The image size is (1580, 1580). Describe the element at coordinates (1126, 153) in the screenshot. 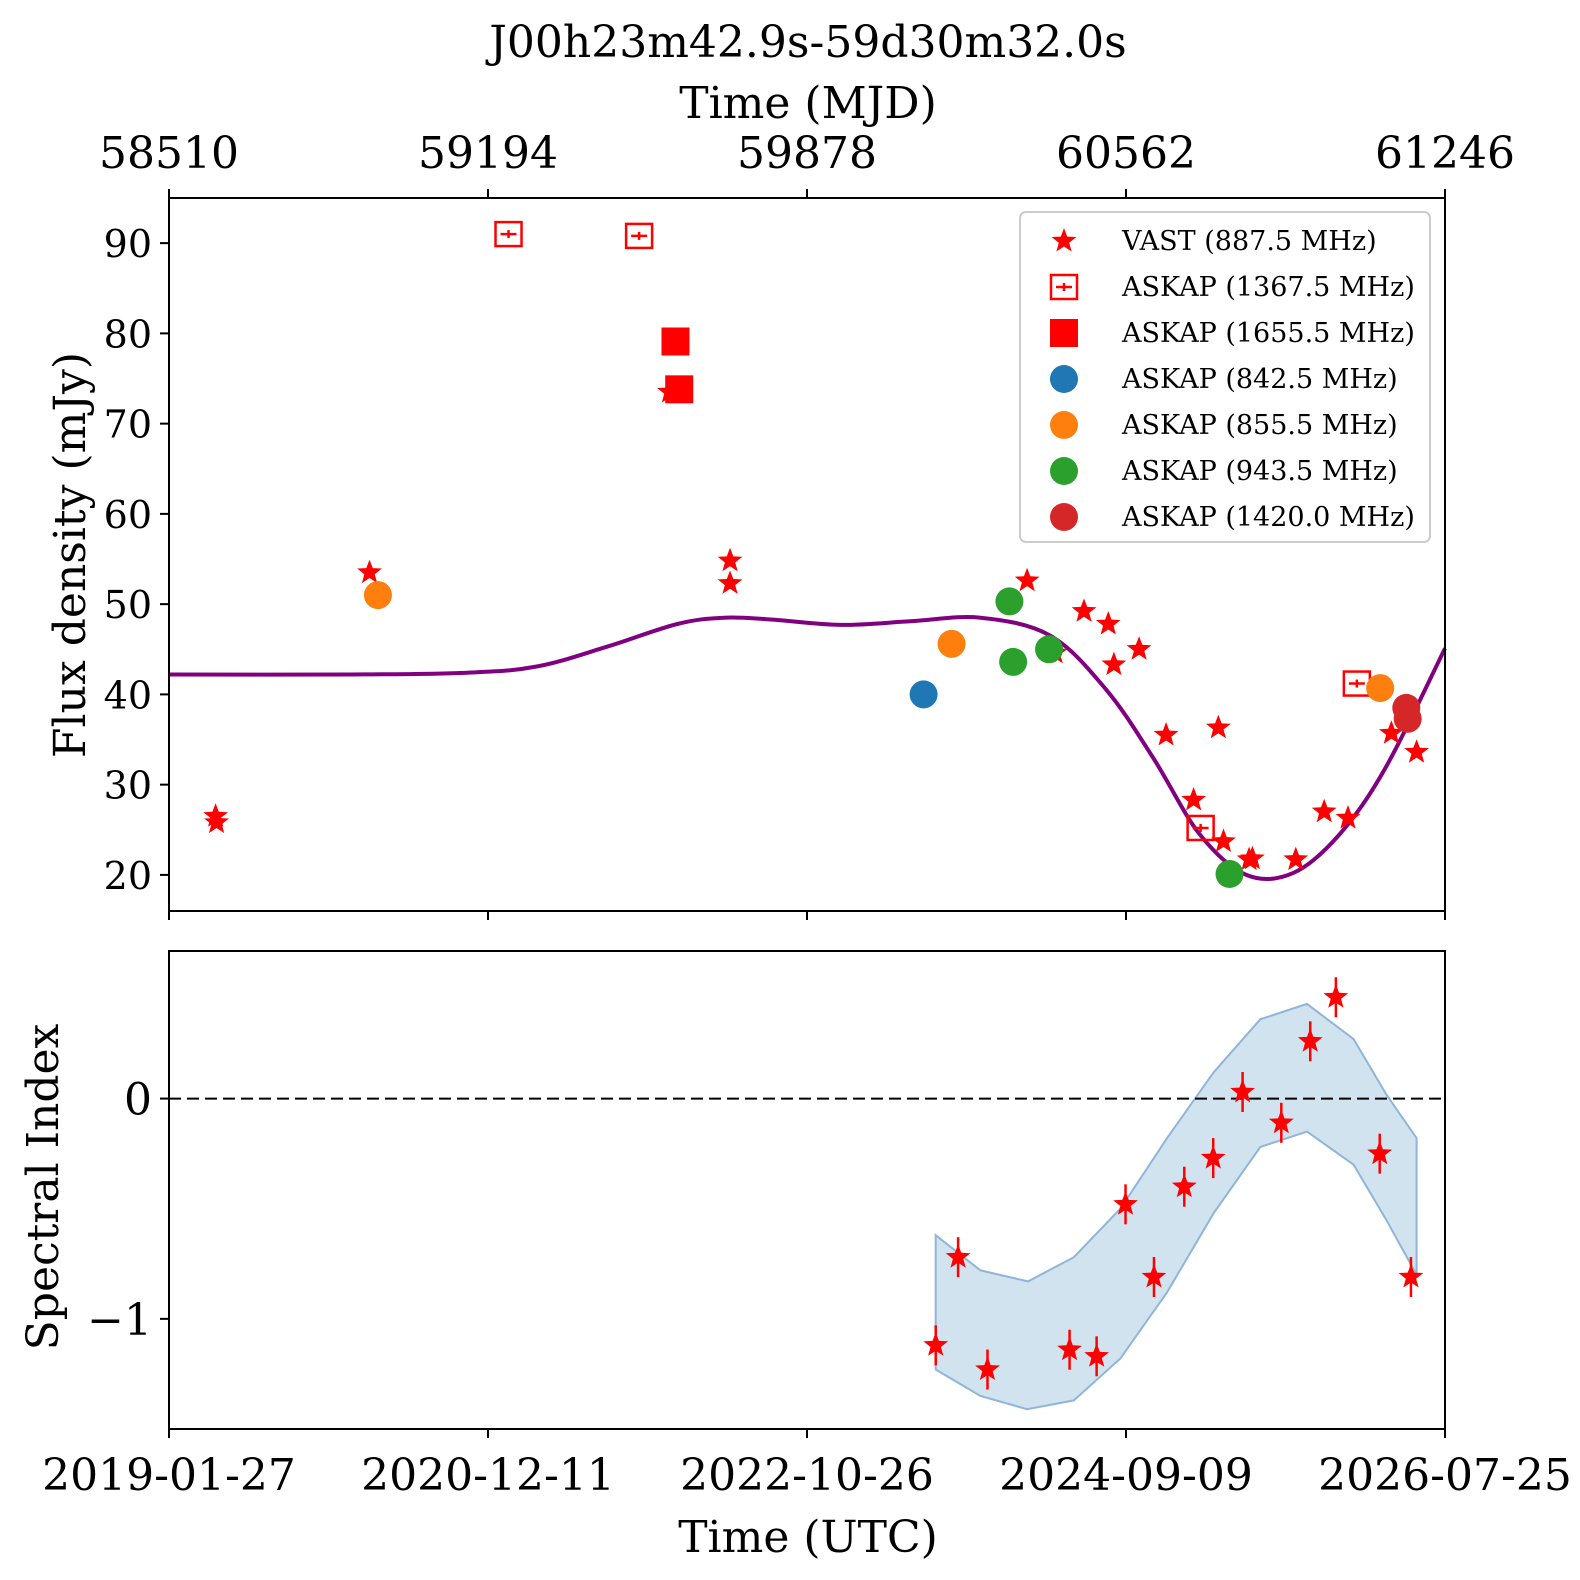

I see `top-tick-label: 60562` at that location.